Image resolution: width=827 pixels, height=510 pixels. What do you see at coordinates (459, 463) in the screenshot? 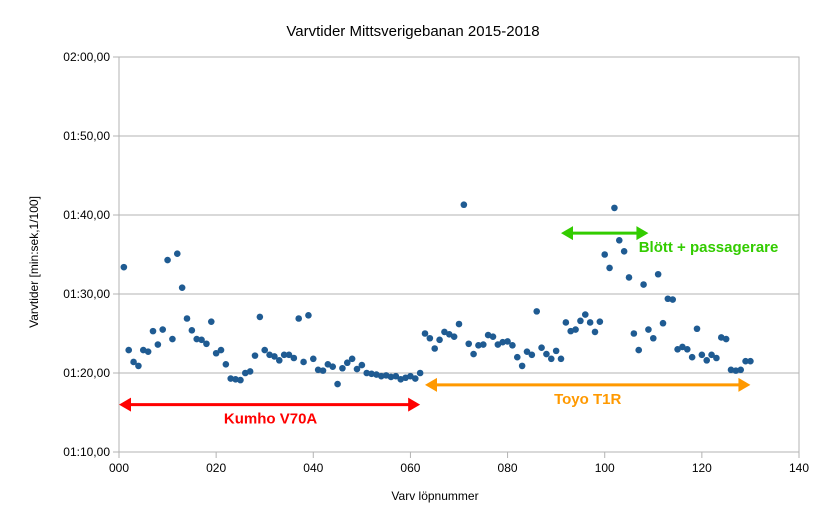
I see `x-axis-ticks: 000 020 040 060 080 100 120 140` at bounding box center [459, 463].